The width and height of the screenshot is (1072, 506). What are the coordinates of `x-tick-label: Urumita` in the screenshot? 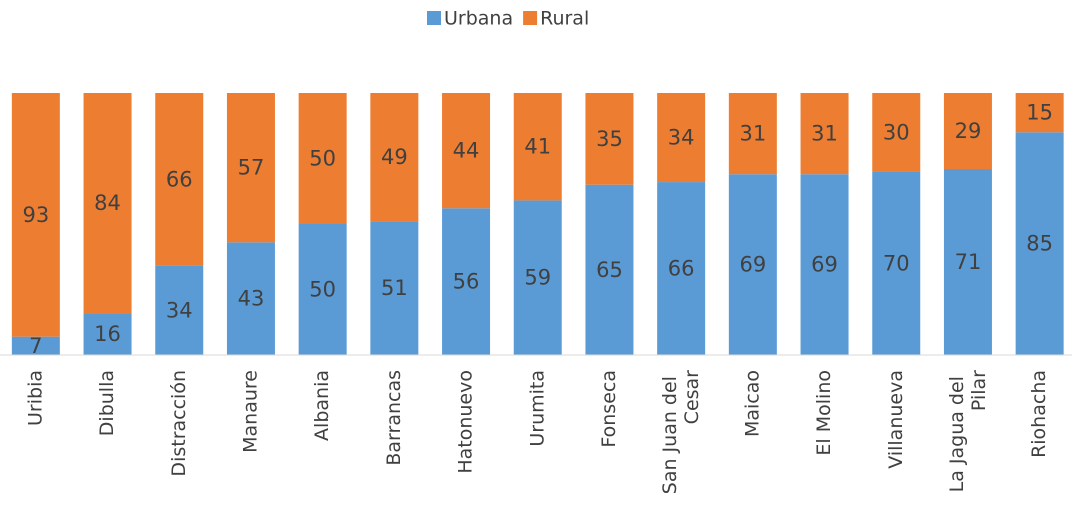 It's located at (537, 408).